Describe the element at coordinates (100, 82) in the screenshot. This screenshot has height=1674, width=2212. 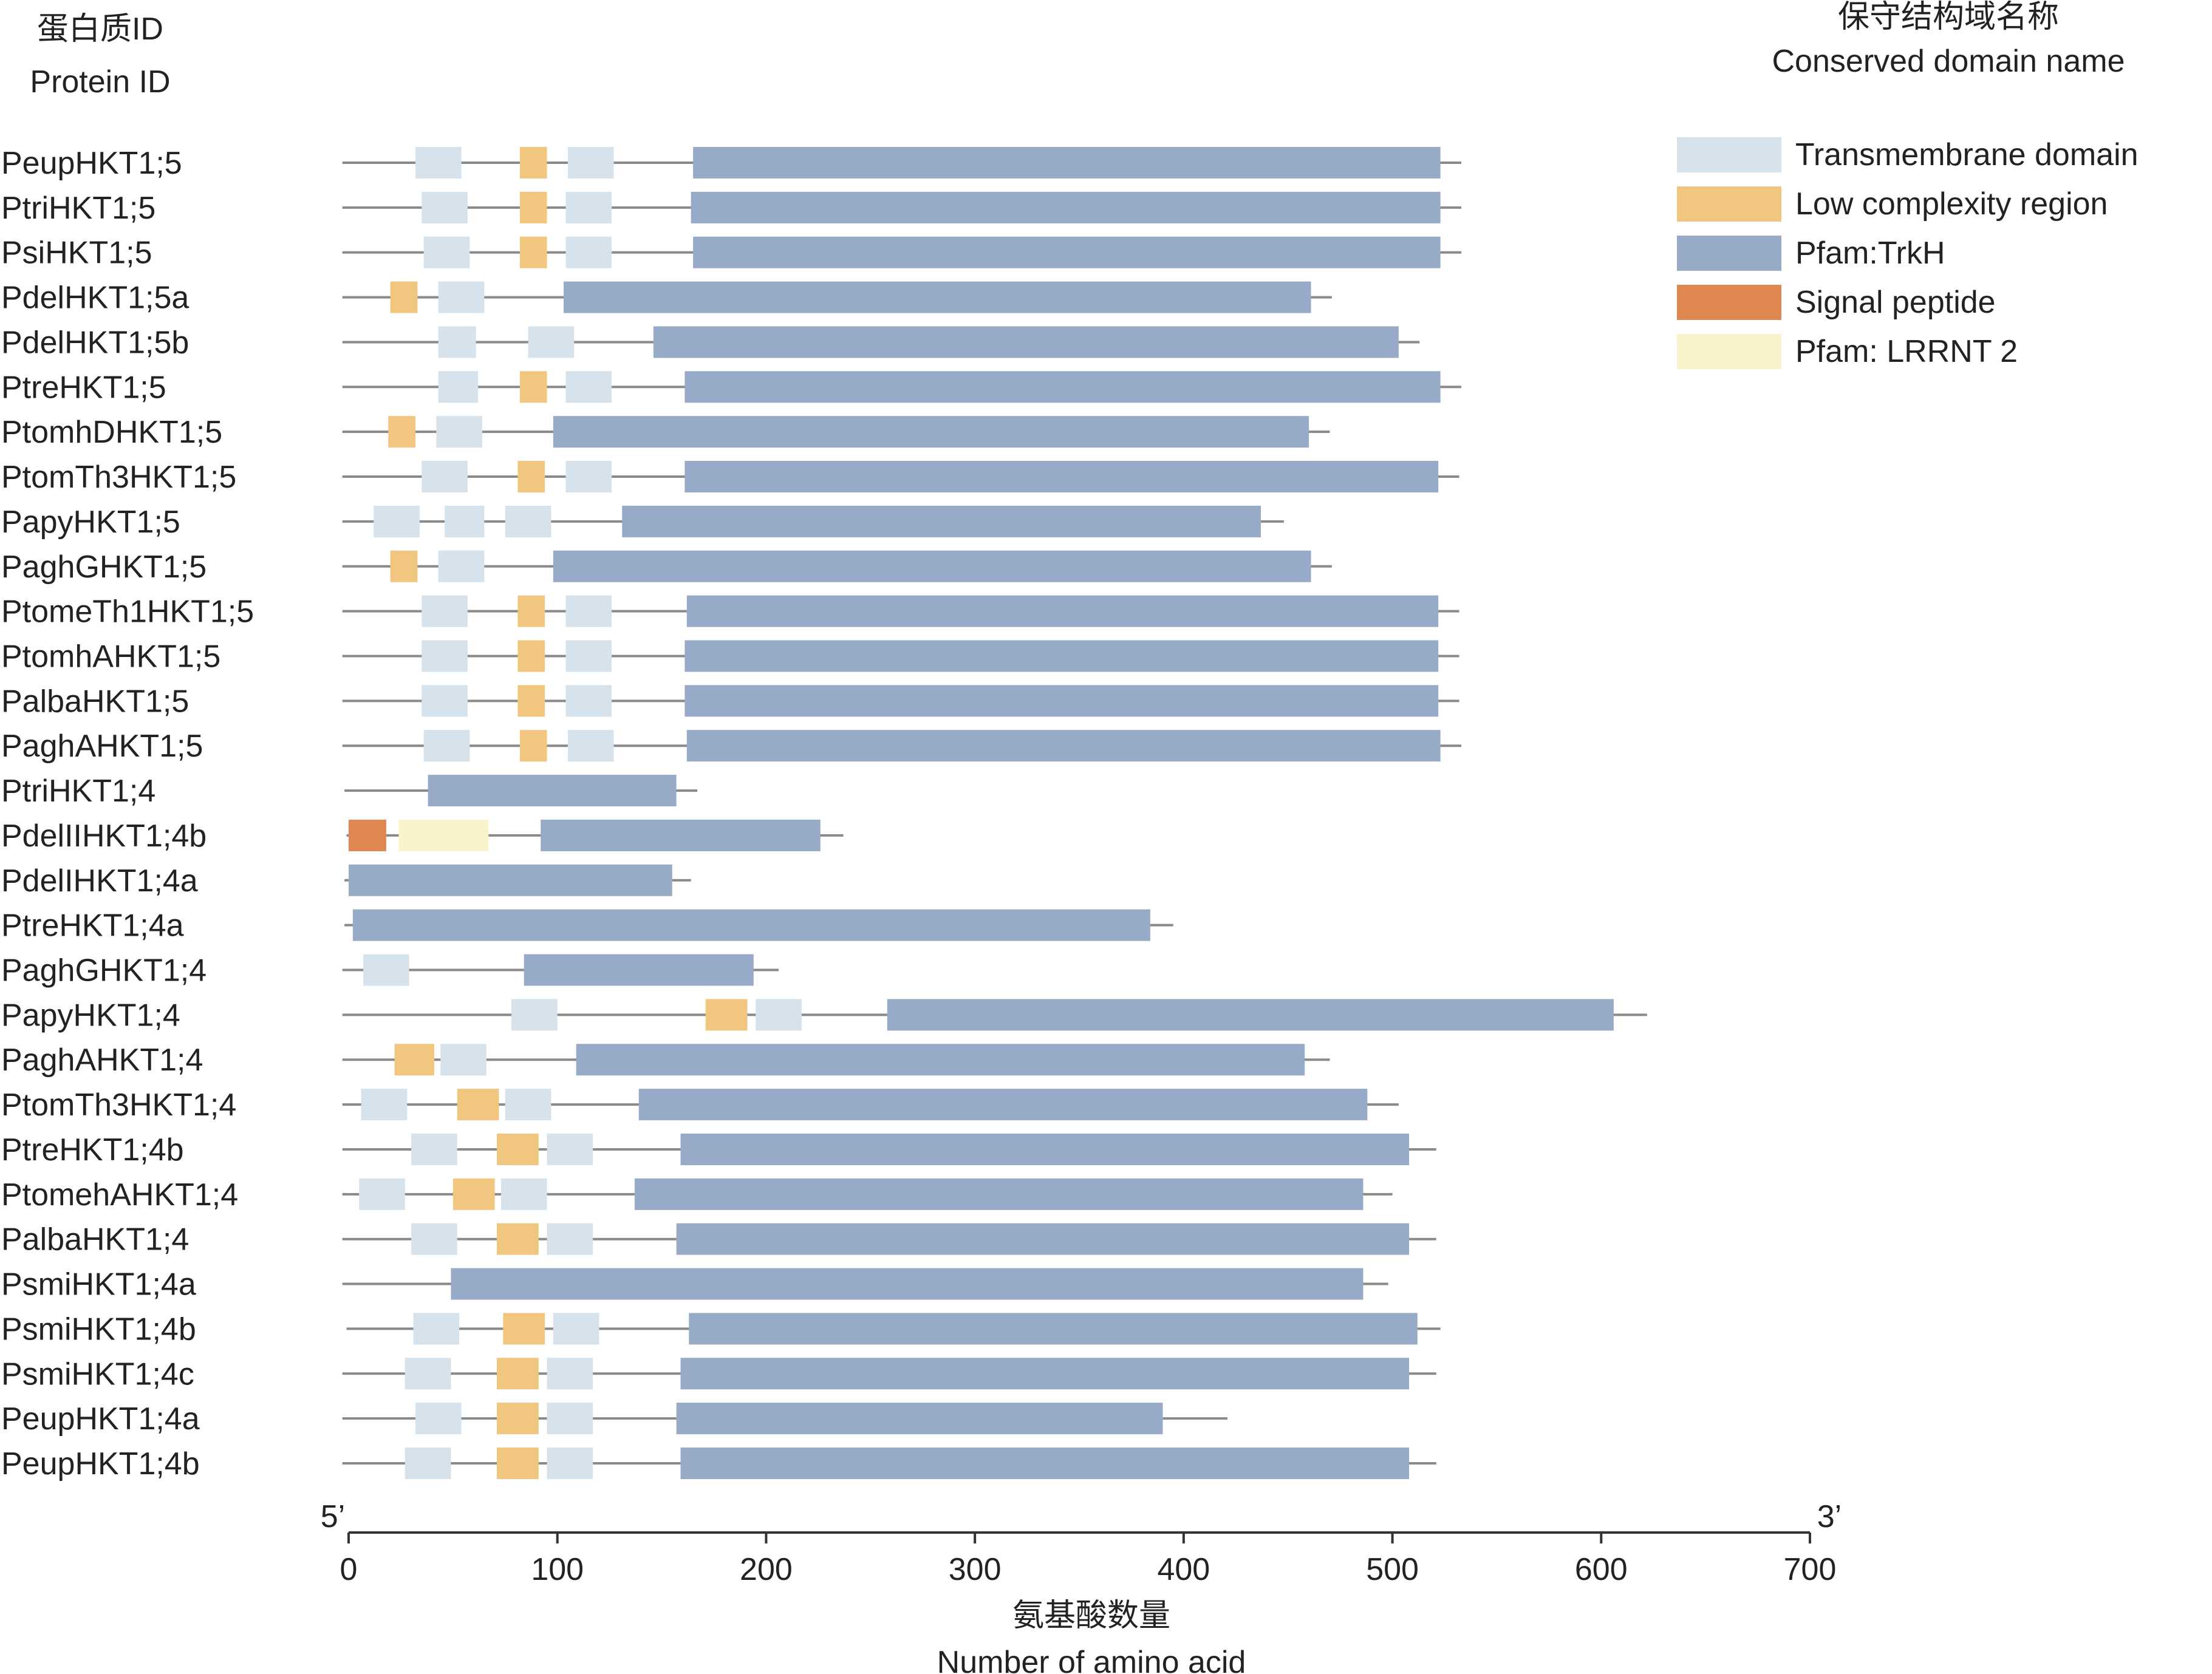
I see `protein-id-en-label: Protein ID` at that location.